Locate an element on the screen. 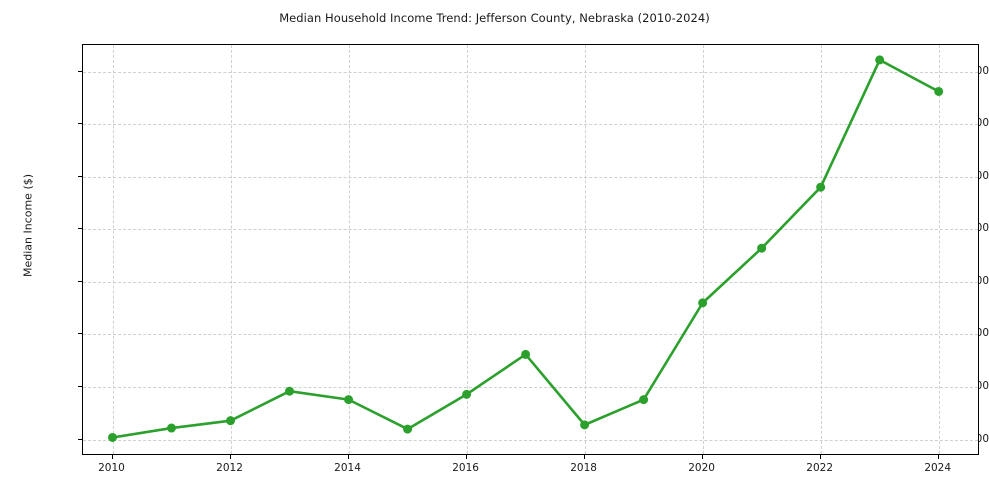 This screenshot has width=989, height=490. x-axis-tick-label: 2014 is located at coordinates (347, 468).